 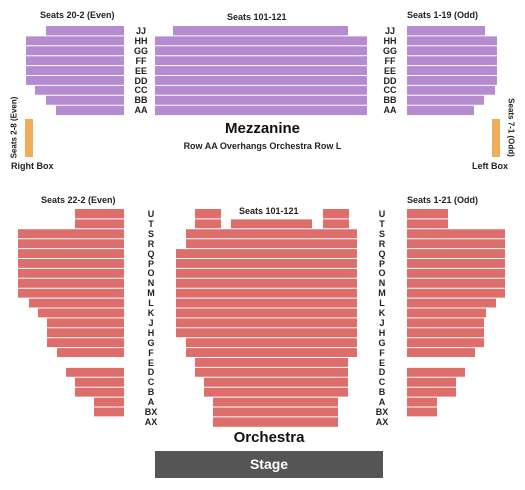 I want to click on mezzanine-center-row-gg, so click(x=261, y=50).